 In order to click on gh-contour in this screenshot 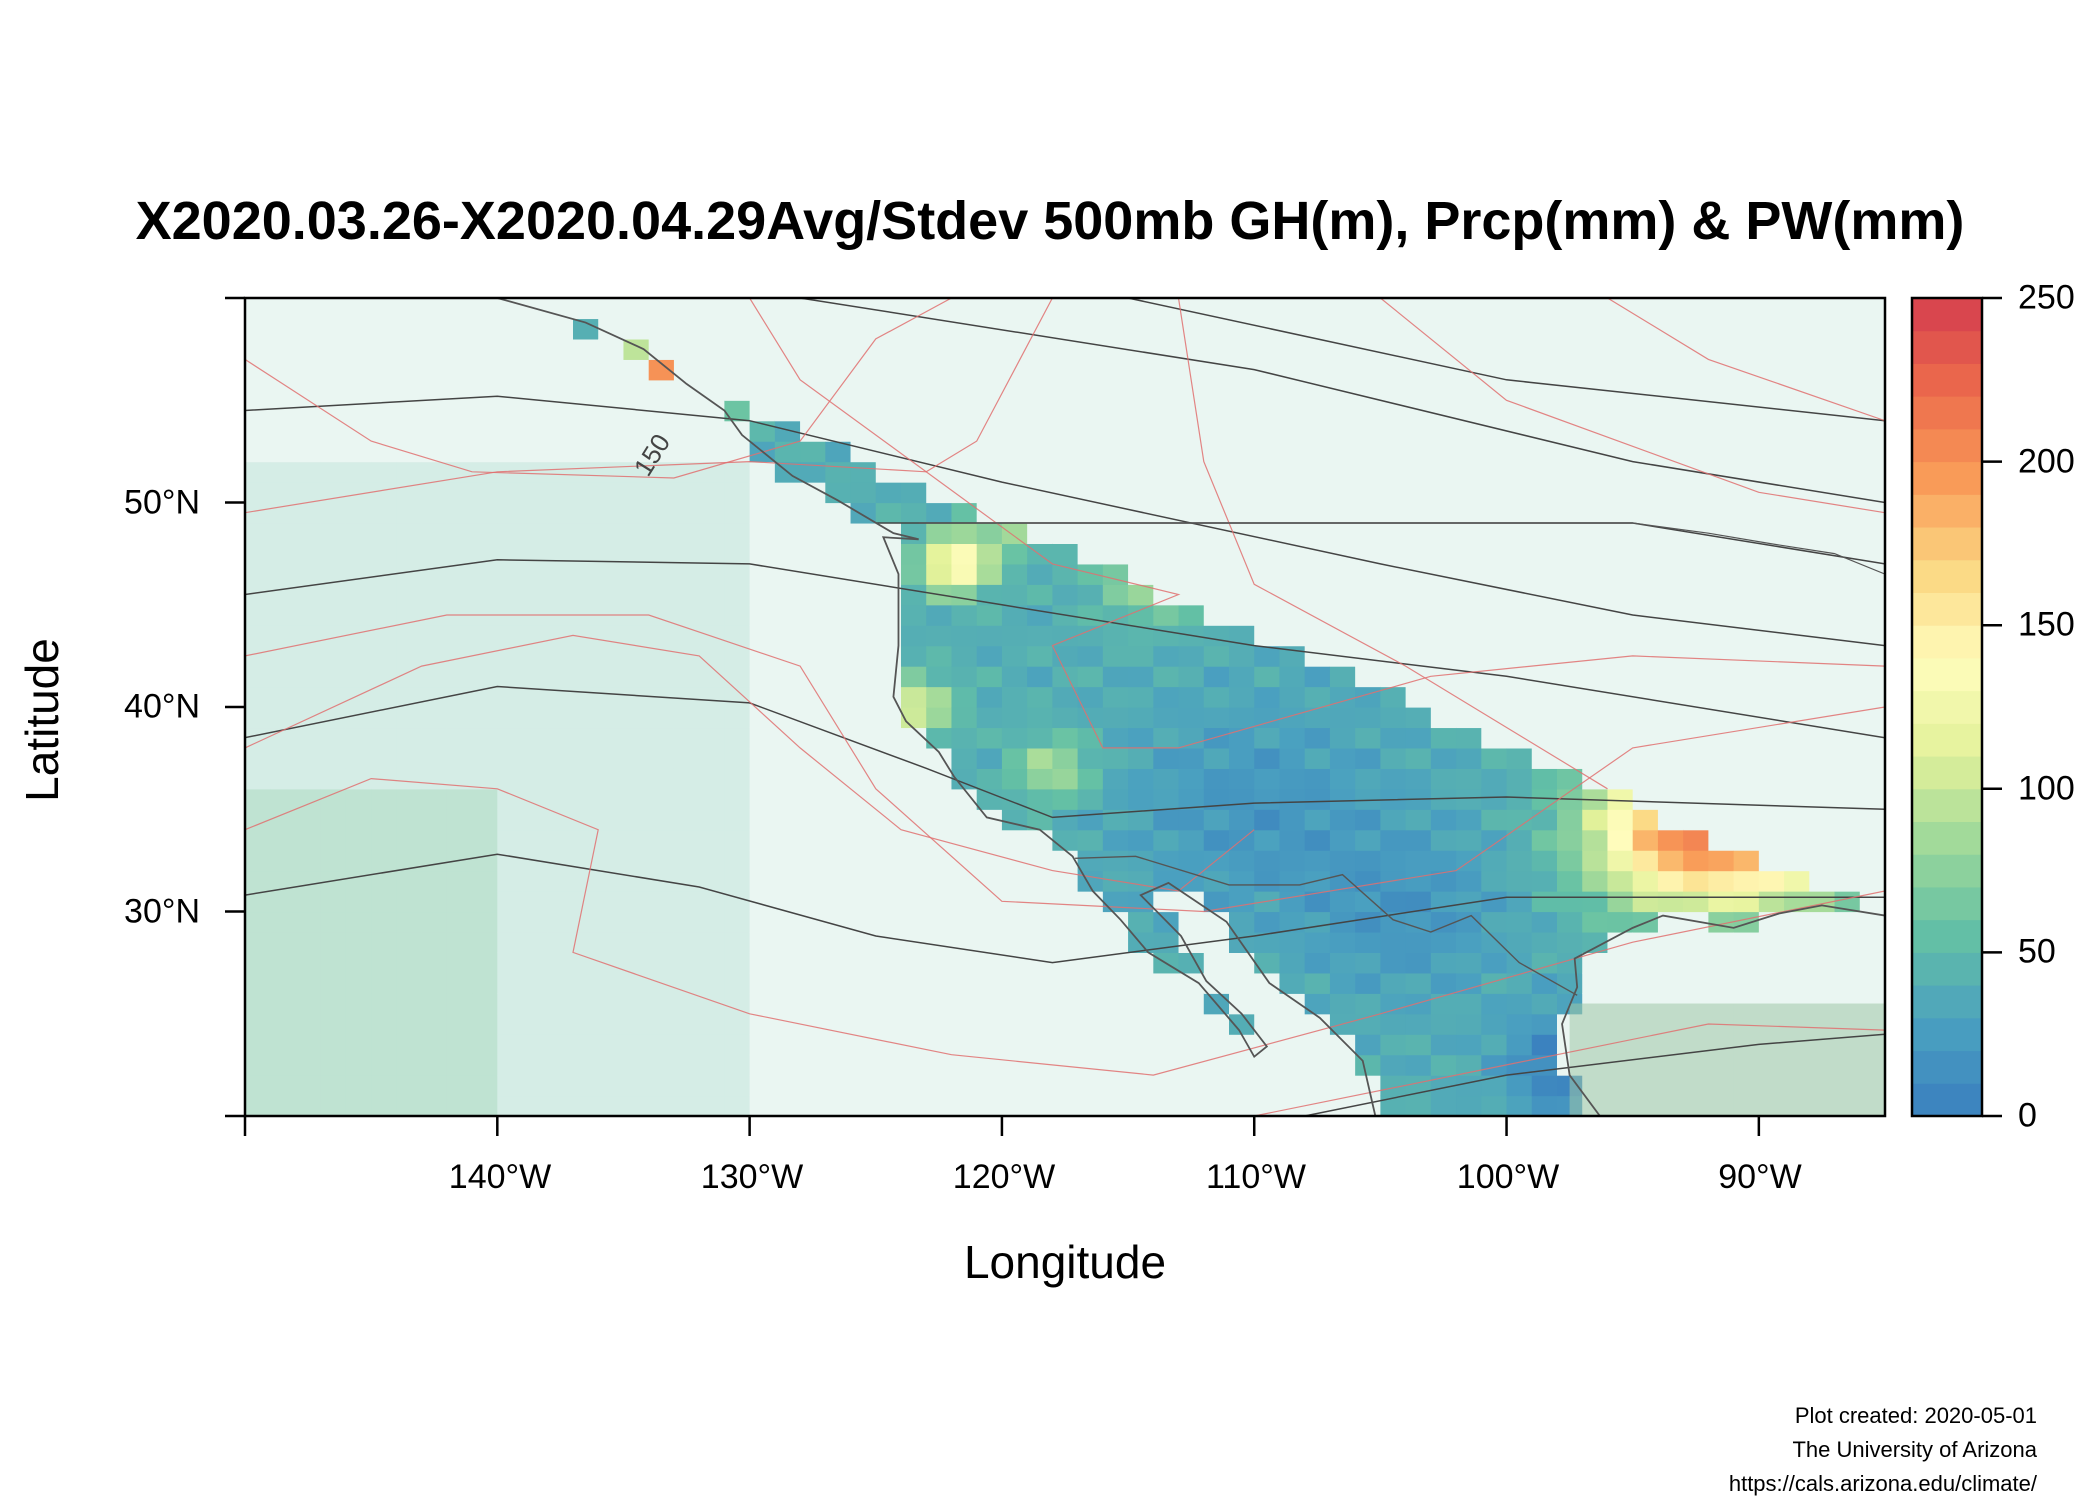, I will do `click(1065, 752)`.